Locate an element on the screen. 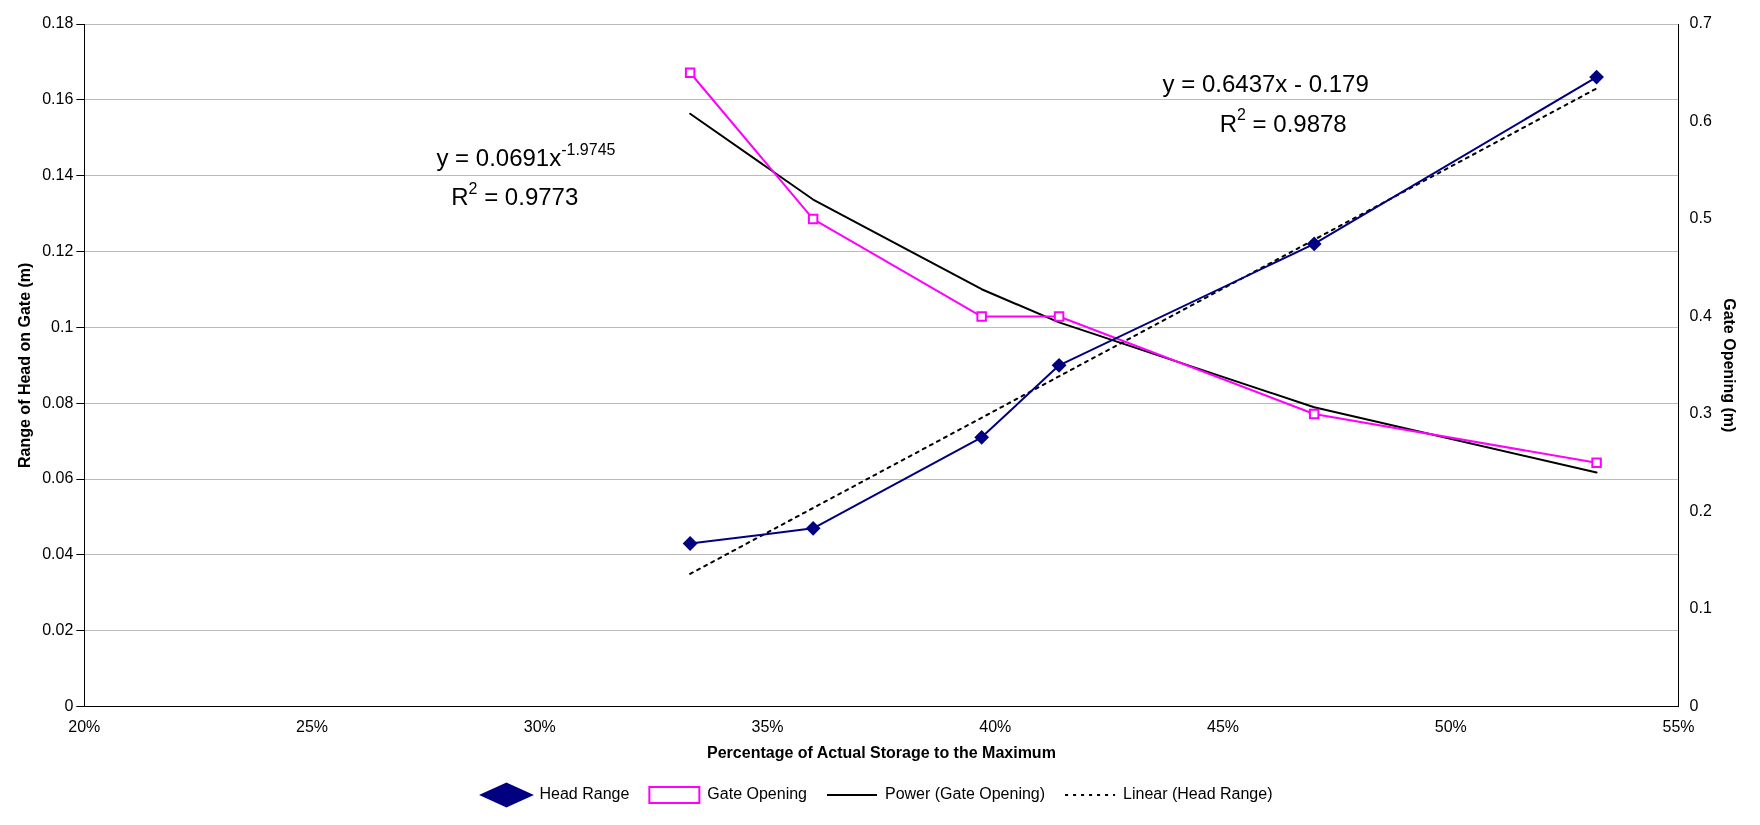  y2-tick-label: 0 is located at coordinates (1694, 706).